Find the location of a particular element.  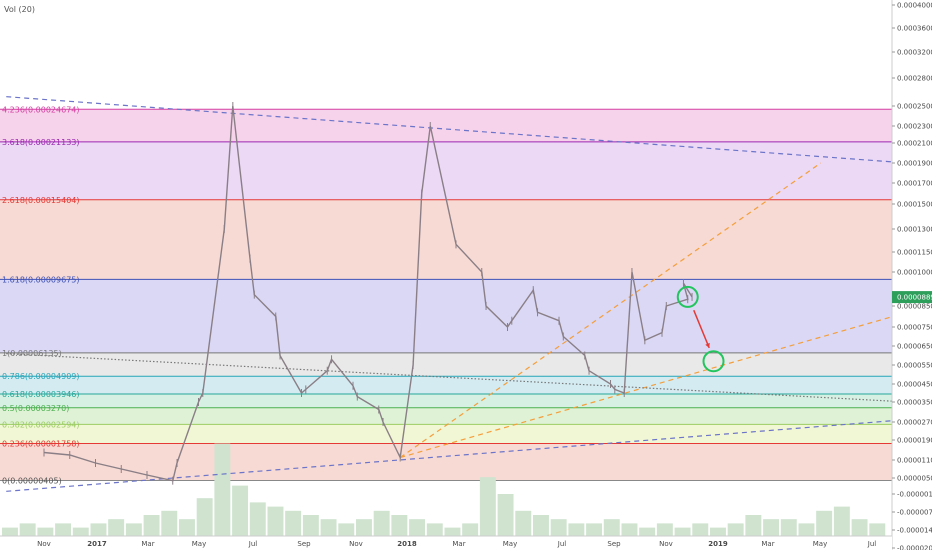

fib-level-label: 0.618(0.00003946) is located at coordinates (41, 394).